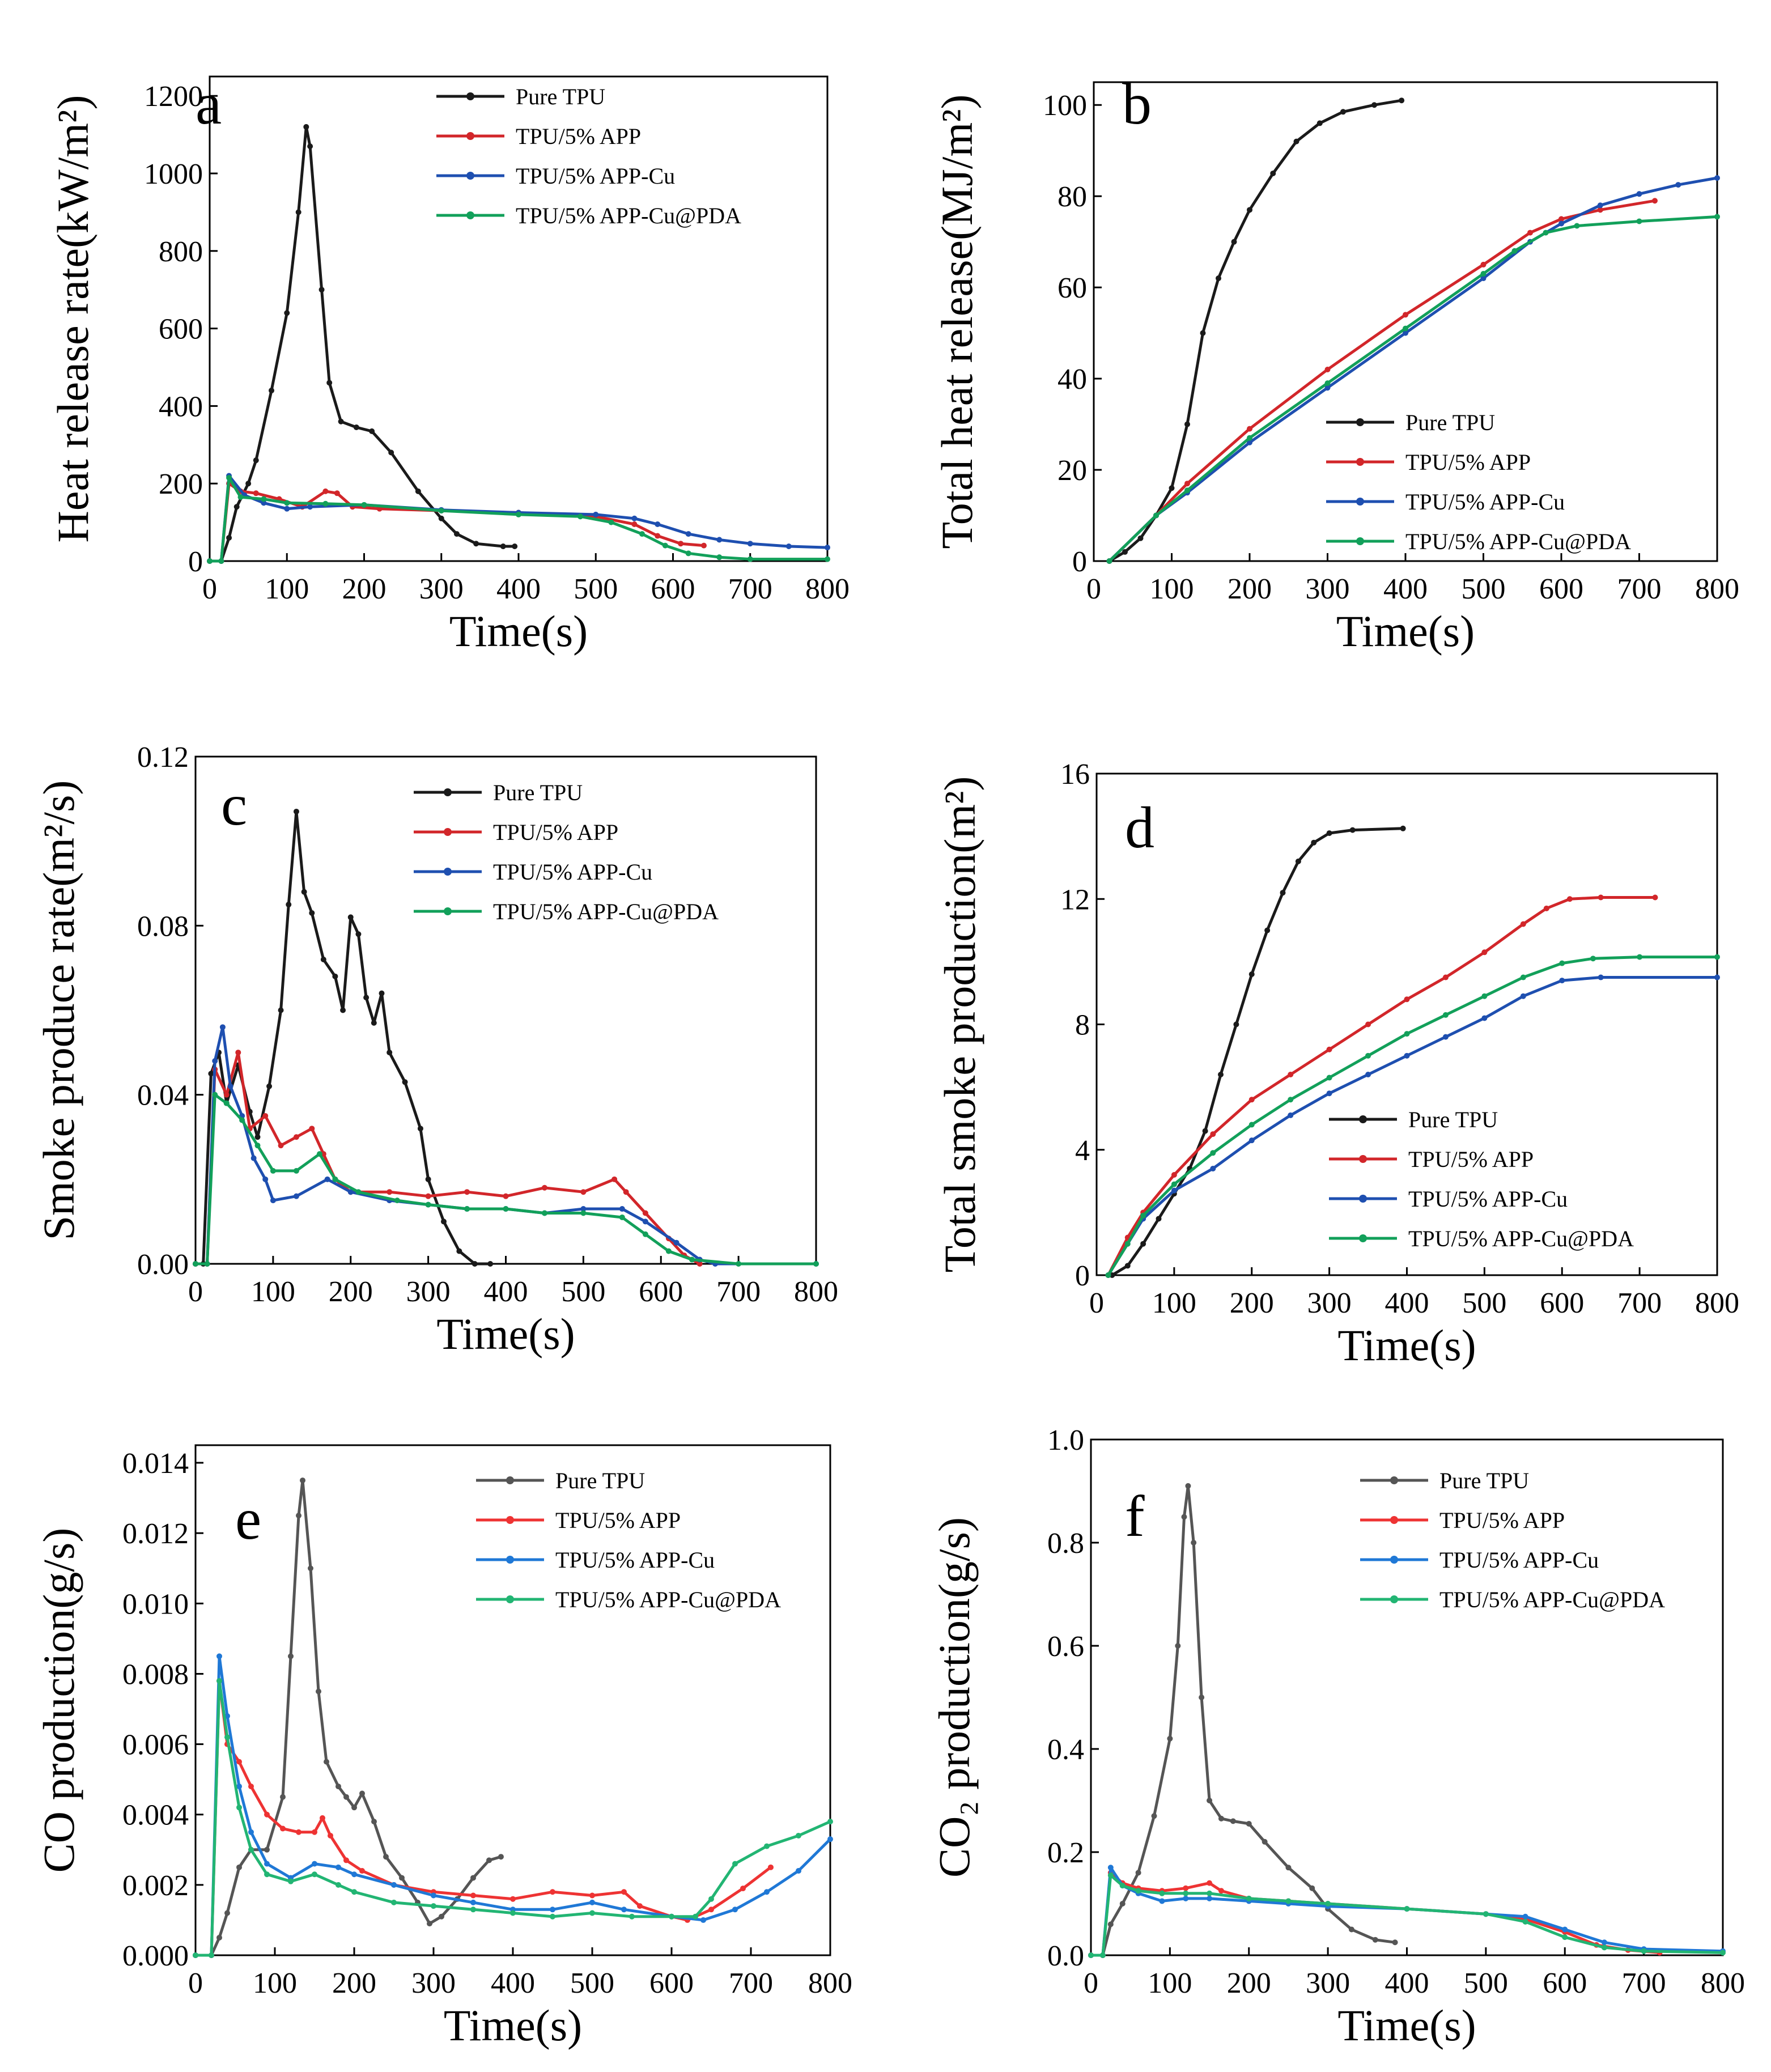 The height and width of the screenshot is (2072, 1771). What do you see at coordinates (1065, 1543) in the screenshot?
I see `y-tick-label: 0.8` at bounding box center [1065, 1543].